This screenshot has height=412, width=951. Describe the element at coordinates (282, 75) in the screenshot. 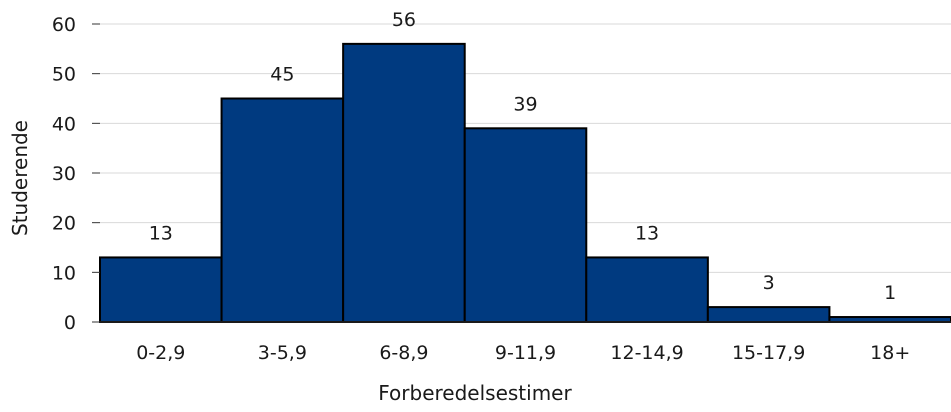

I see `data-label: 45` at that location.